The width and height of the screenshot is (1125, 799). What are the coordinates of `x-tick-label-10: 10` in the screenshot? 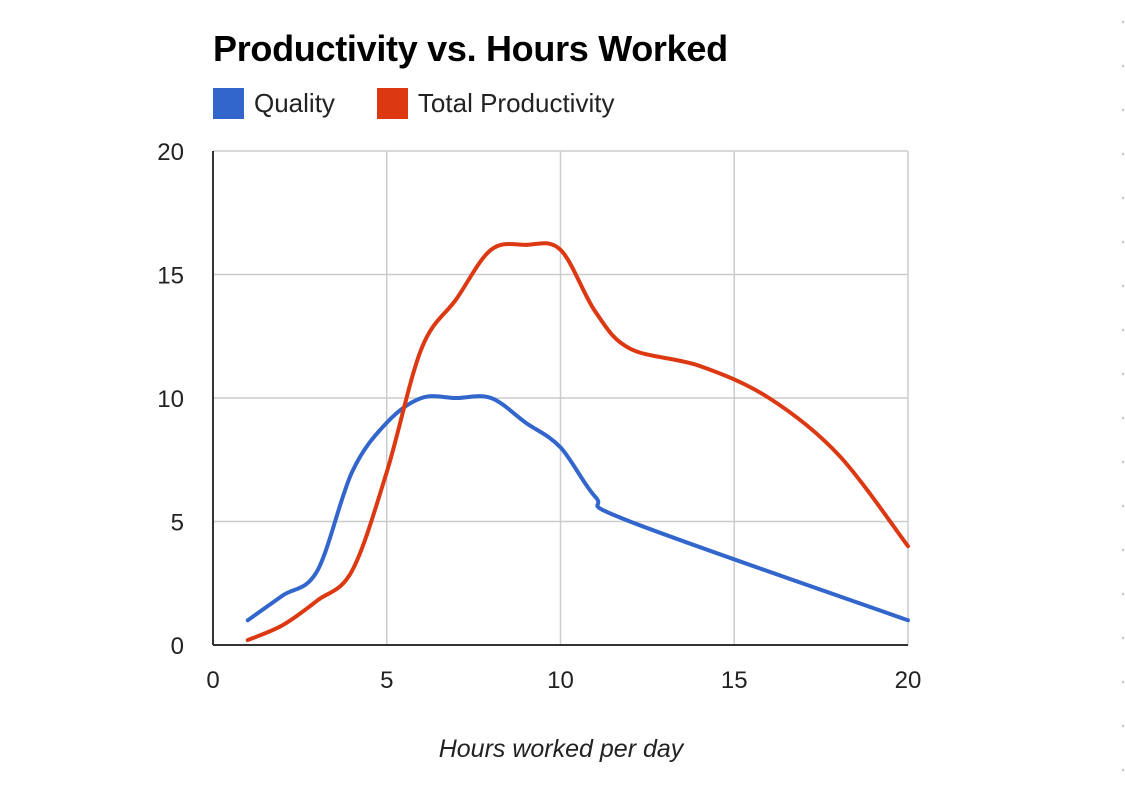 It's located at (560, 680).